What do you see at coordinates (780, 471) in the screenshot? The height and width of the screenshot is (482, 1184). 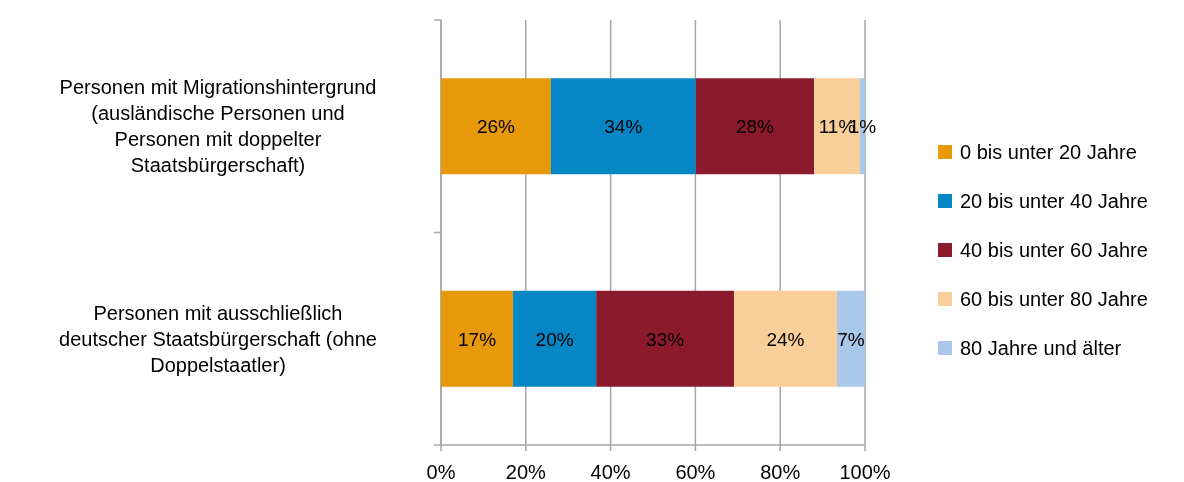 I see `x-tick-label: 80%` at bounding box center [780, 471].